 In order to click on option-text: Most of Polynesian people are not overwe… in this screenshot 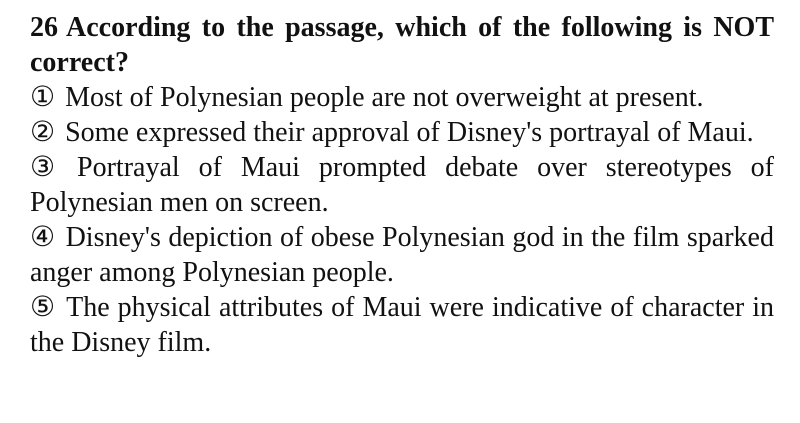, I will do `click(384, 97)`.